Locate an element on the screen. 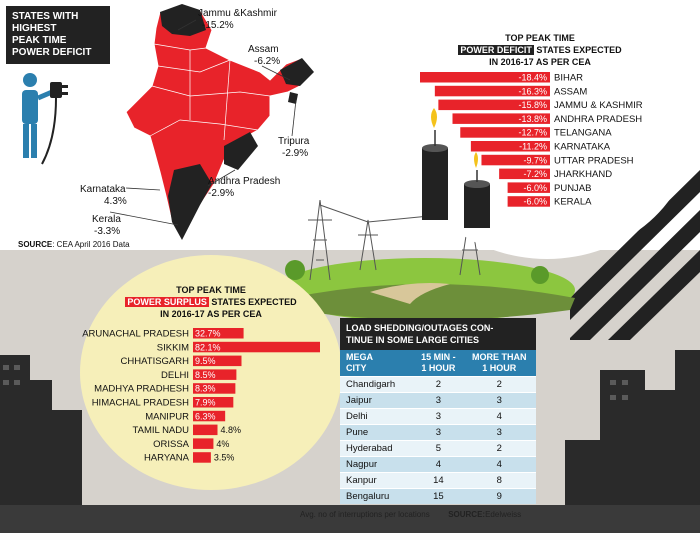 Image resolution: width=700 pixels, height=533 pixels. surplus-value-label: 3.5% is located at coordinates (224, 458).